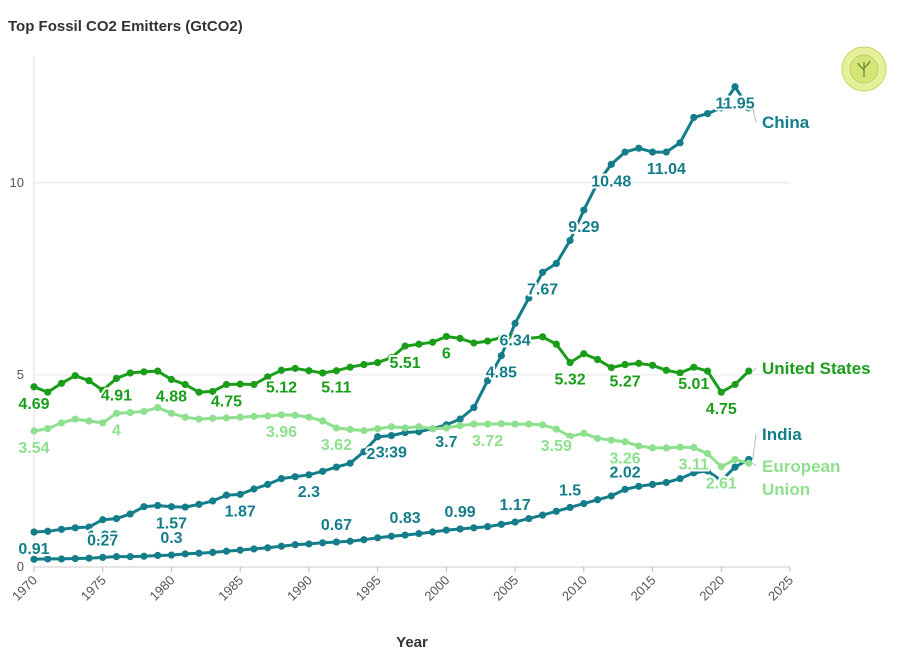 The image size is (910, 657). What do you see at coordinates (542, 289) in the screenshot?
I see `china-data-label: 7.67` at bounding box center [542, 289].